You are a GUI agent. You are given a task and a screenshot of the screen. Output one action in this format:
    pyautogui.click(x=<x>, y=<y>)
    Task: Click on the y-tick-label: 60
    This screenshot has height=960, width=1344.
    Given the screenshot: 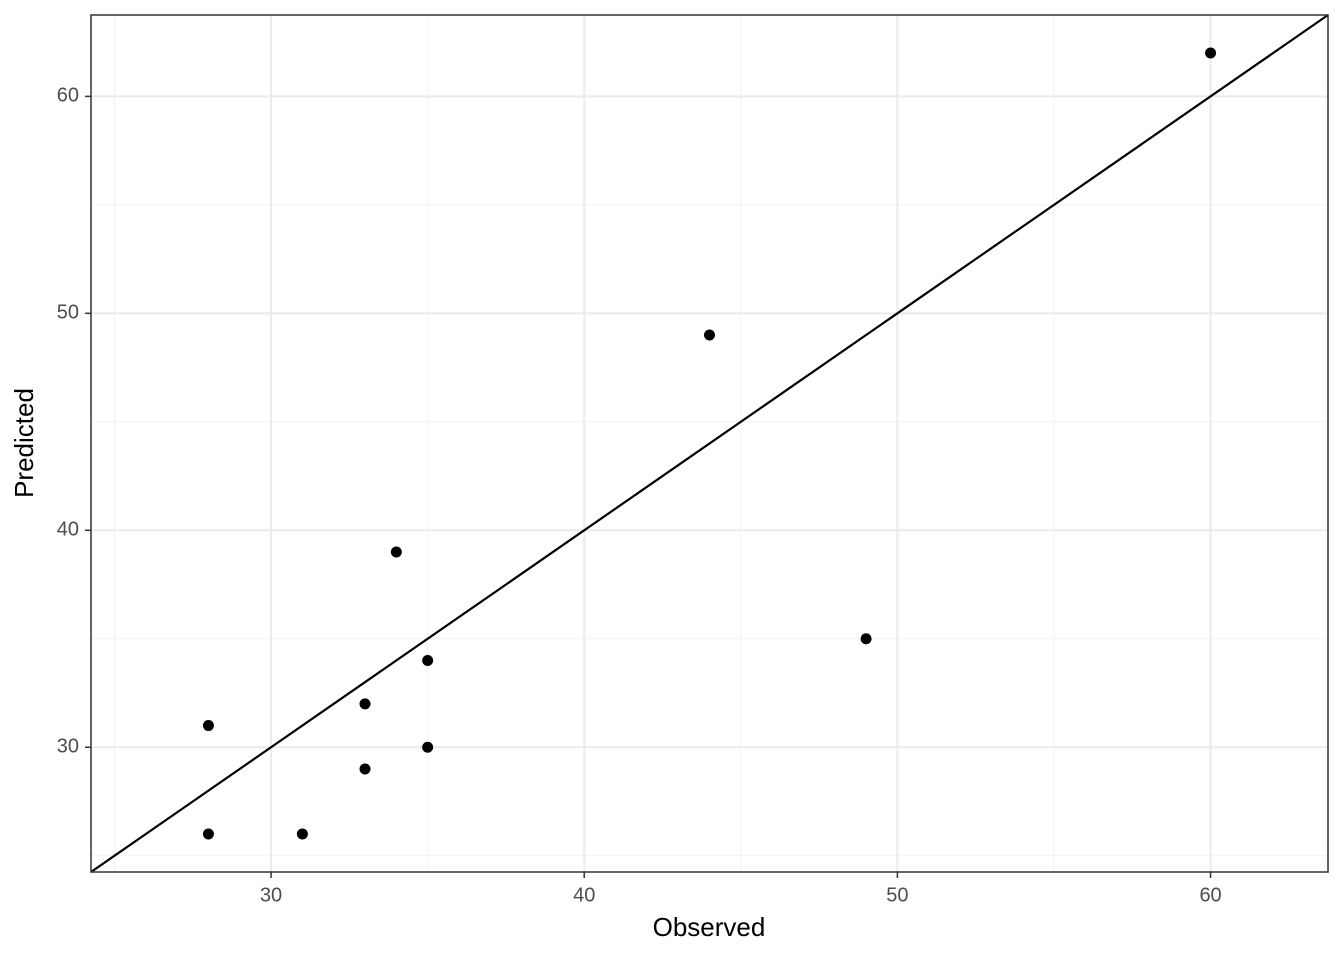 What is the action you would take?
    pyautogui.click(x=68, y=96)
    